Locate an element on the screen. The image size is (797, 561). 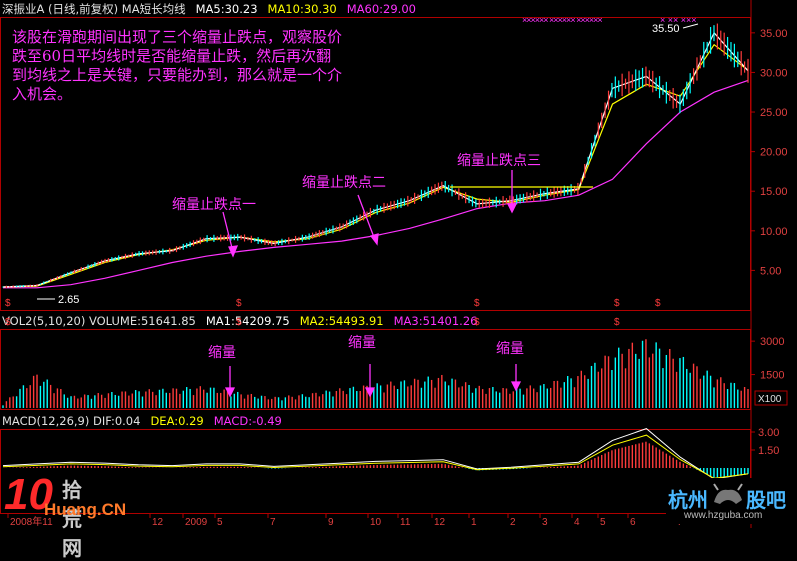
right-watermark-url: www.hzguba.com is located at coordinates (723, 515).